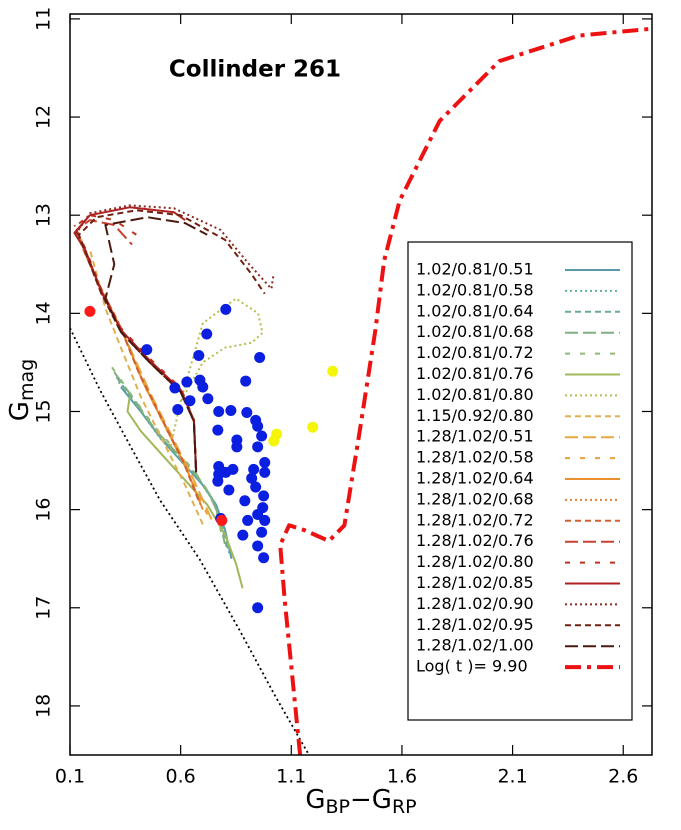  Describe the element at coordinates (475, 331) in the screenshot. I see `legend-label: 1.02/0.81/0.68` at that location.